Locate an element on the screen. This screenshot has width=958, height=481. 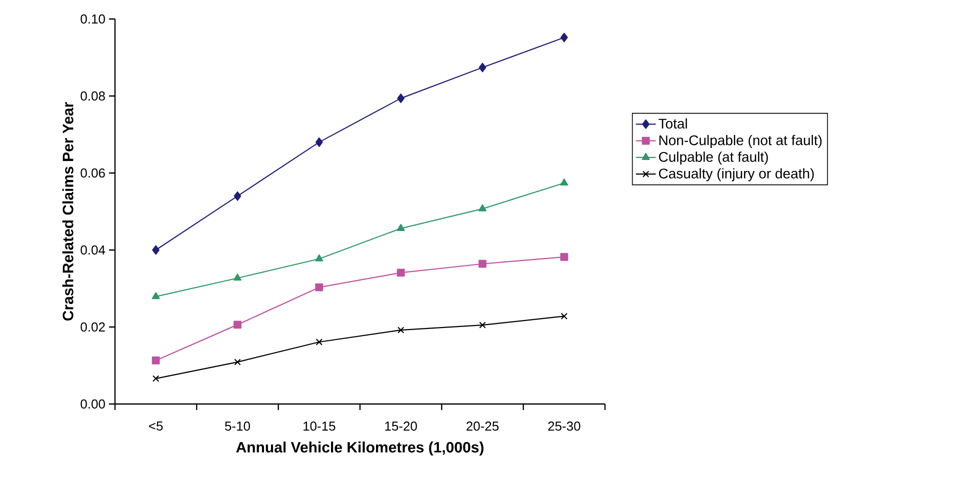
x-tick-label: <5 is located at coordinates (156, 426).